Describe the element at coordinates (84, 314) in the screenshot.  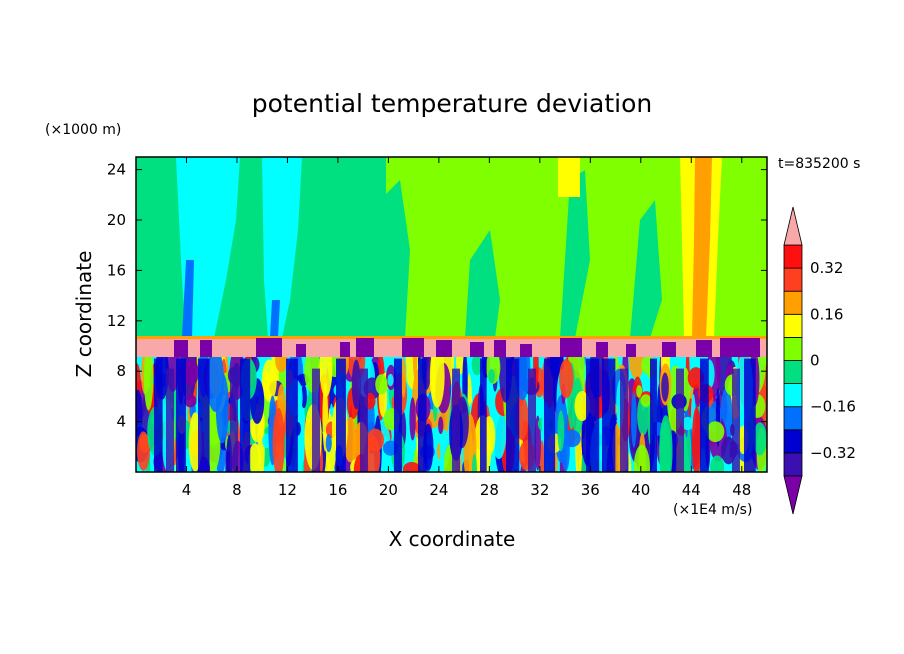
I see `y-axis-label: Z coordinate` at that location.